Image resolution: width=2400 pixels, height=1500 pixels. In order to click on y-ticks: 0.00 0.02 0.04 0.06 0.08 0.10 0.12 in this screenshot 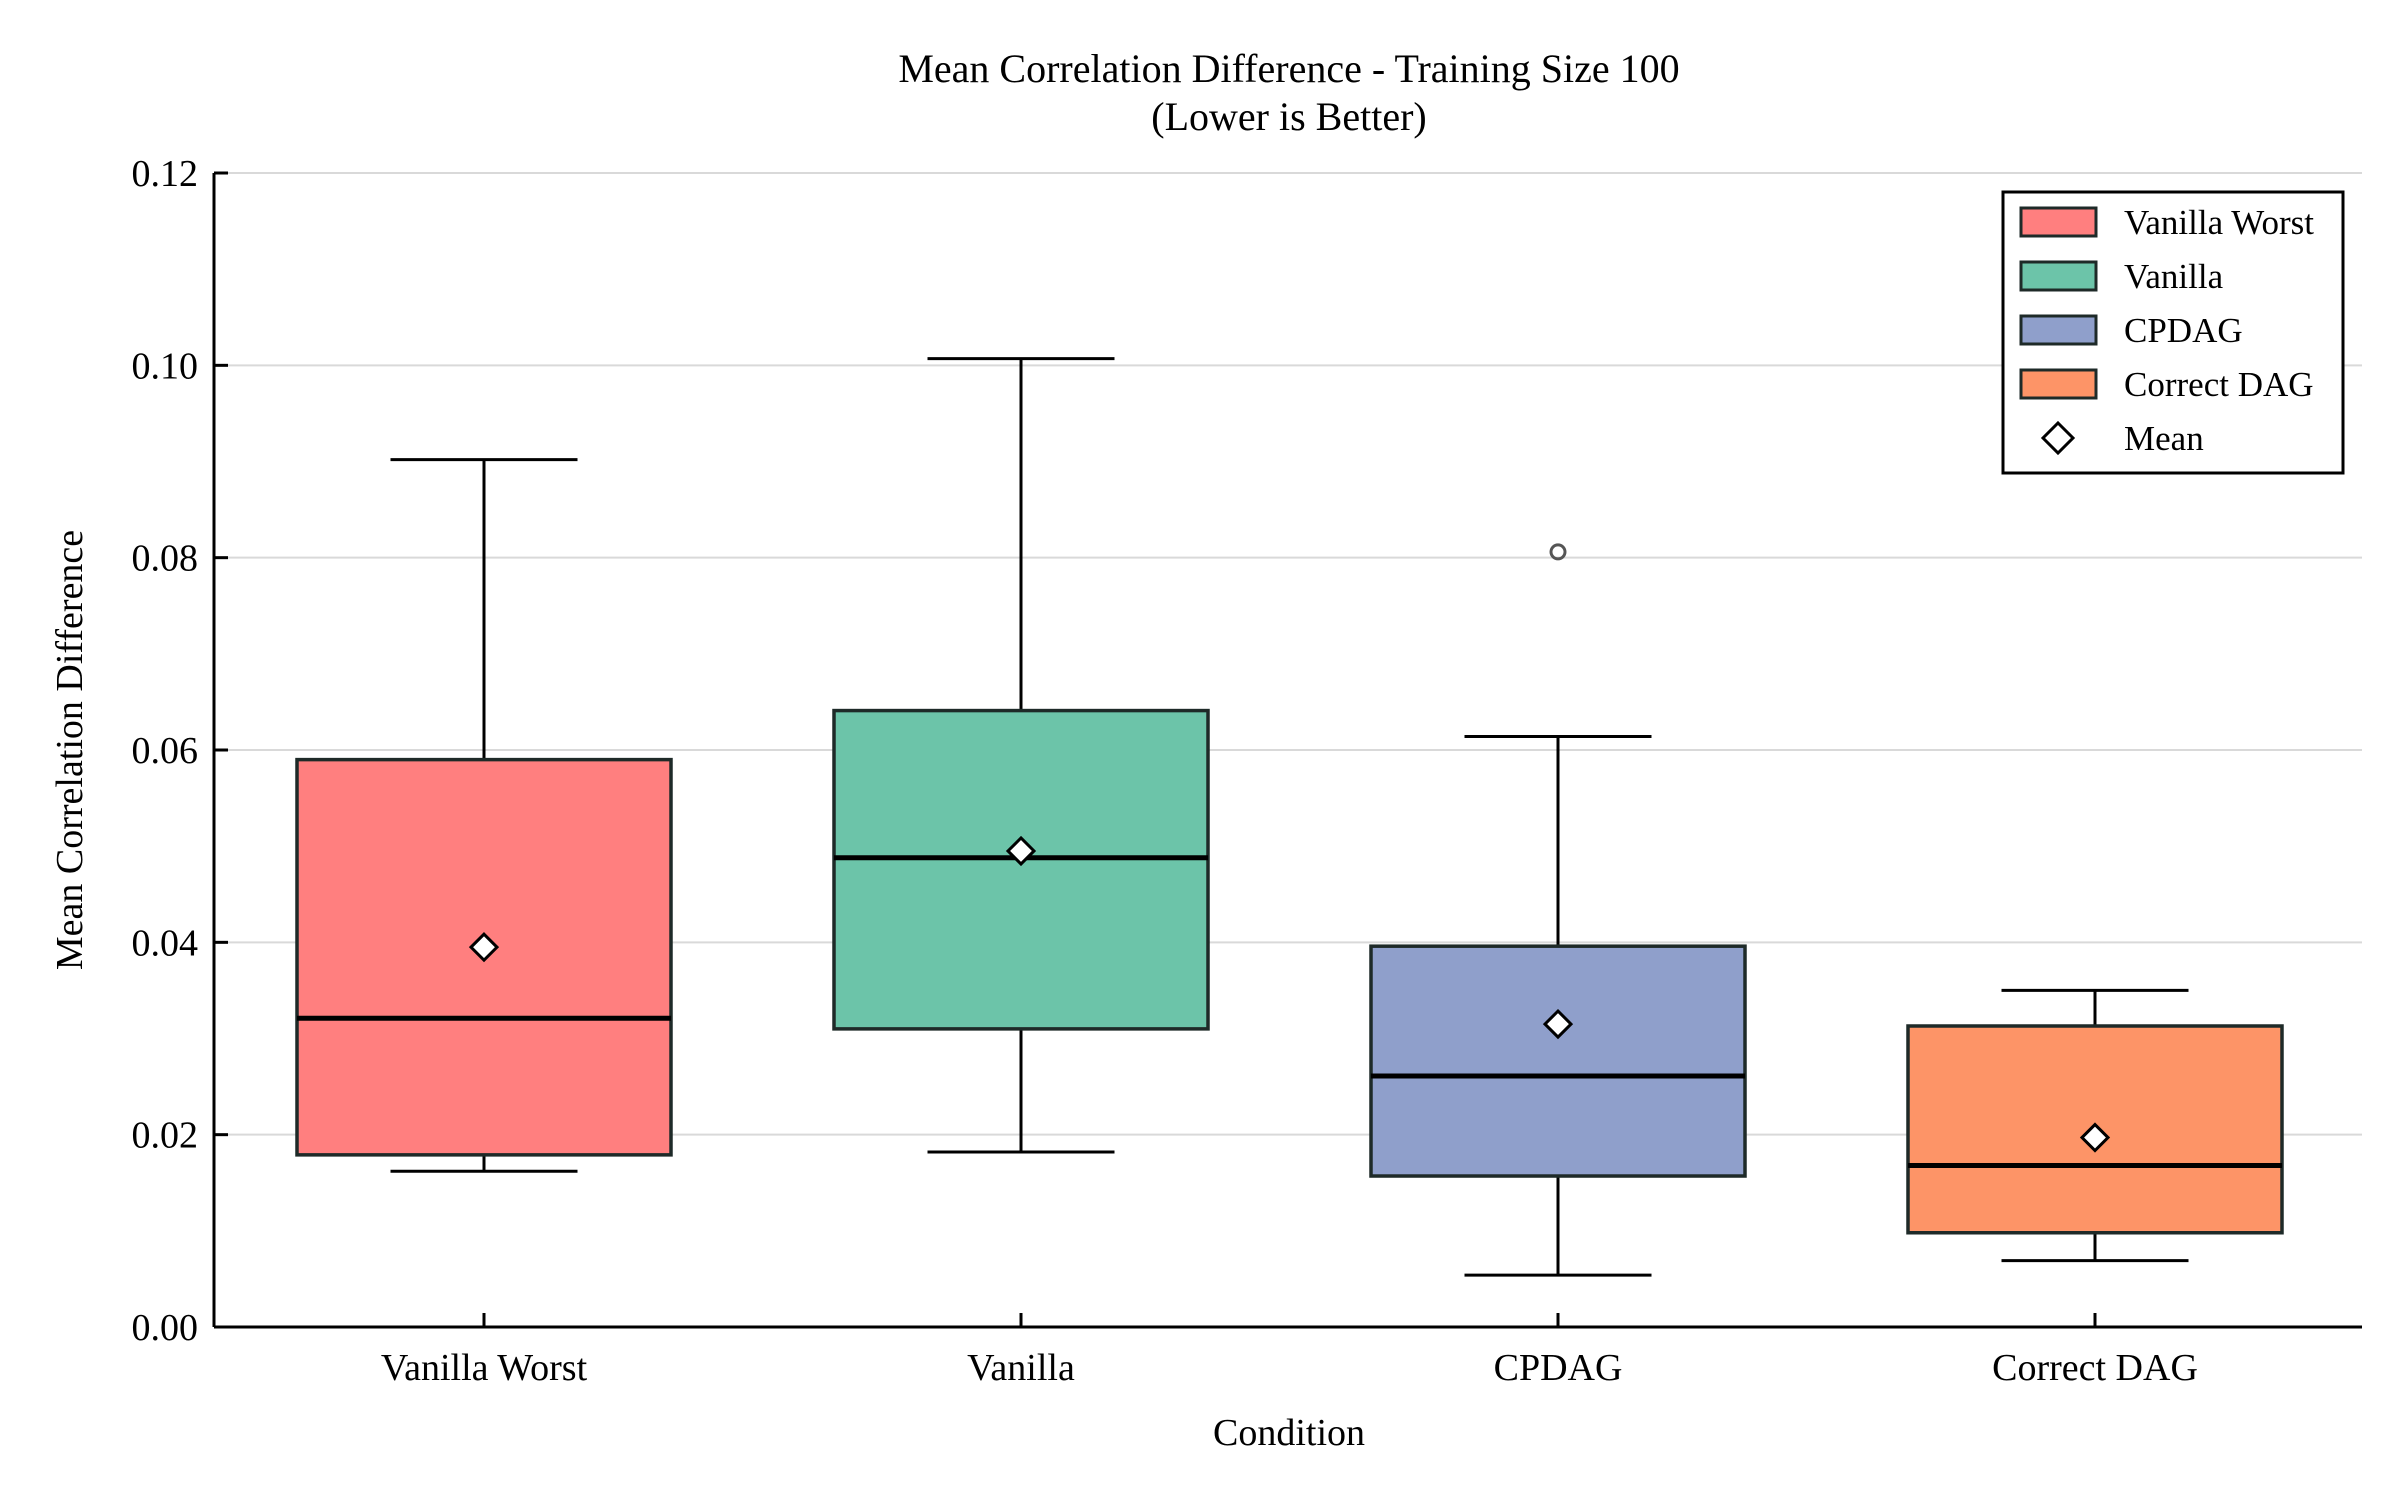, I will do `click(180, 751)`.